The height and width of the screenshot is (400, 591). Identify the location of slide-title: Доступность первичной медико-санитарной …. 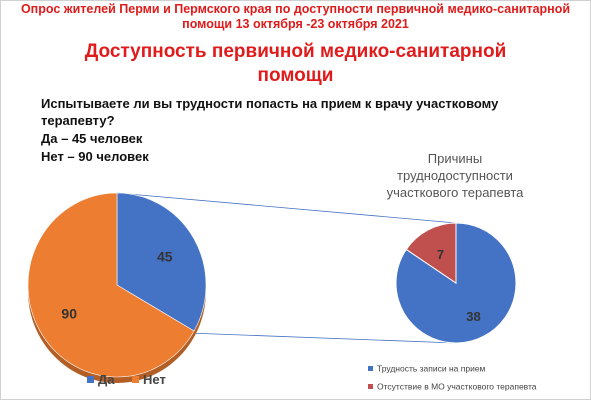
(295, 64).